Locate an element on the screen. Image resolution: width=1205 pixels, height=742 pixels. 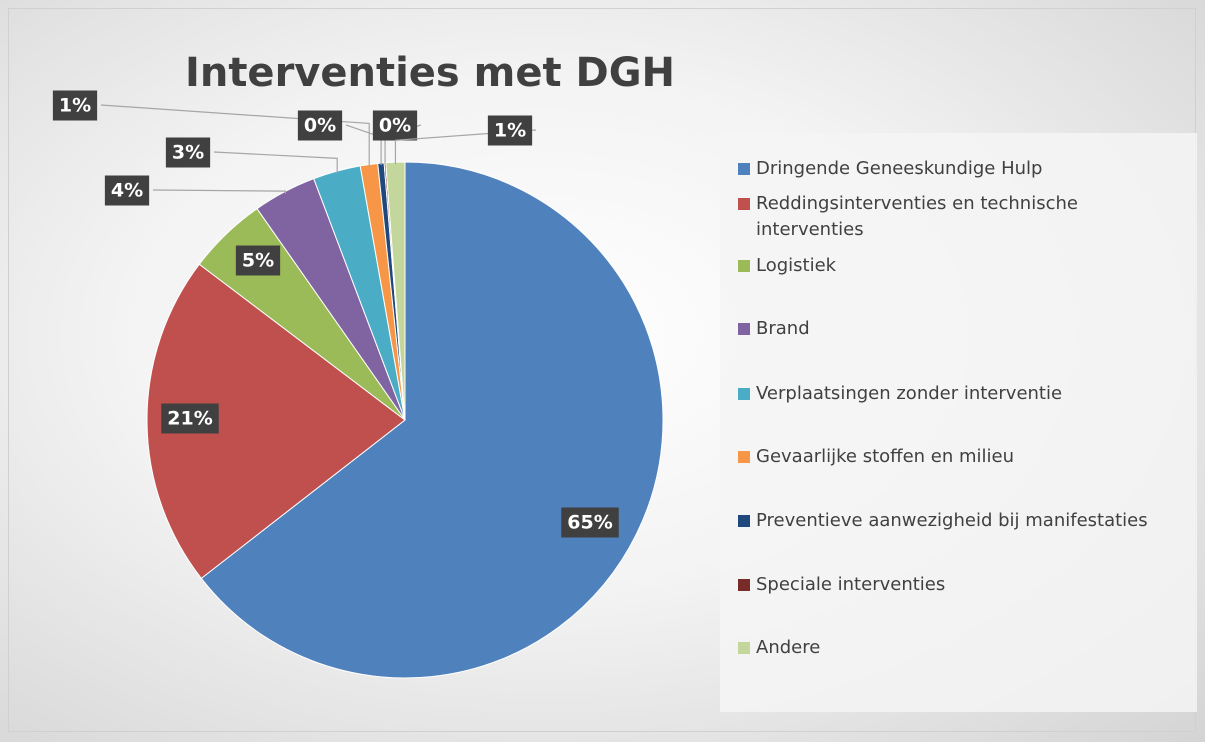
data-label: 3% is located at coordinates (188, 153).